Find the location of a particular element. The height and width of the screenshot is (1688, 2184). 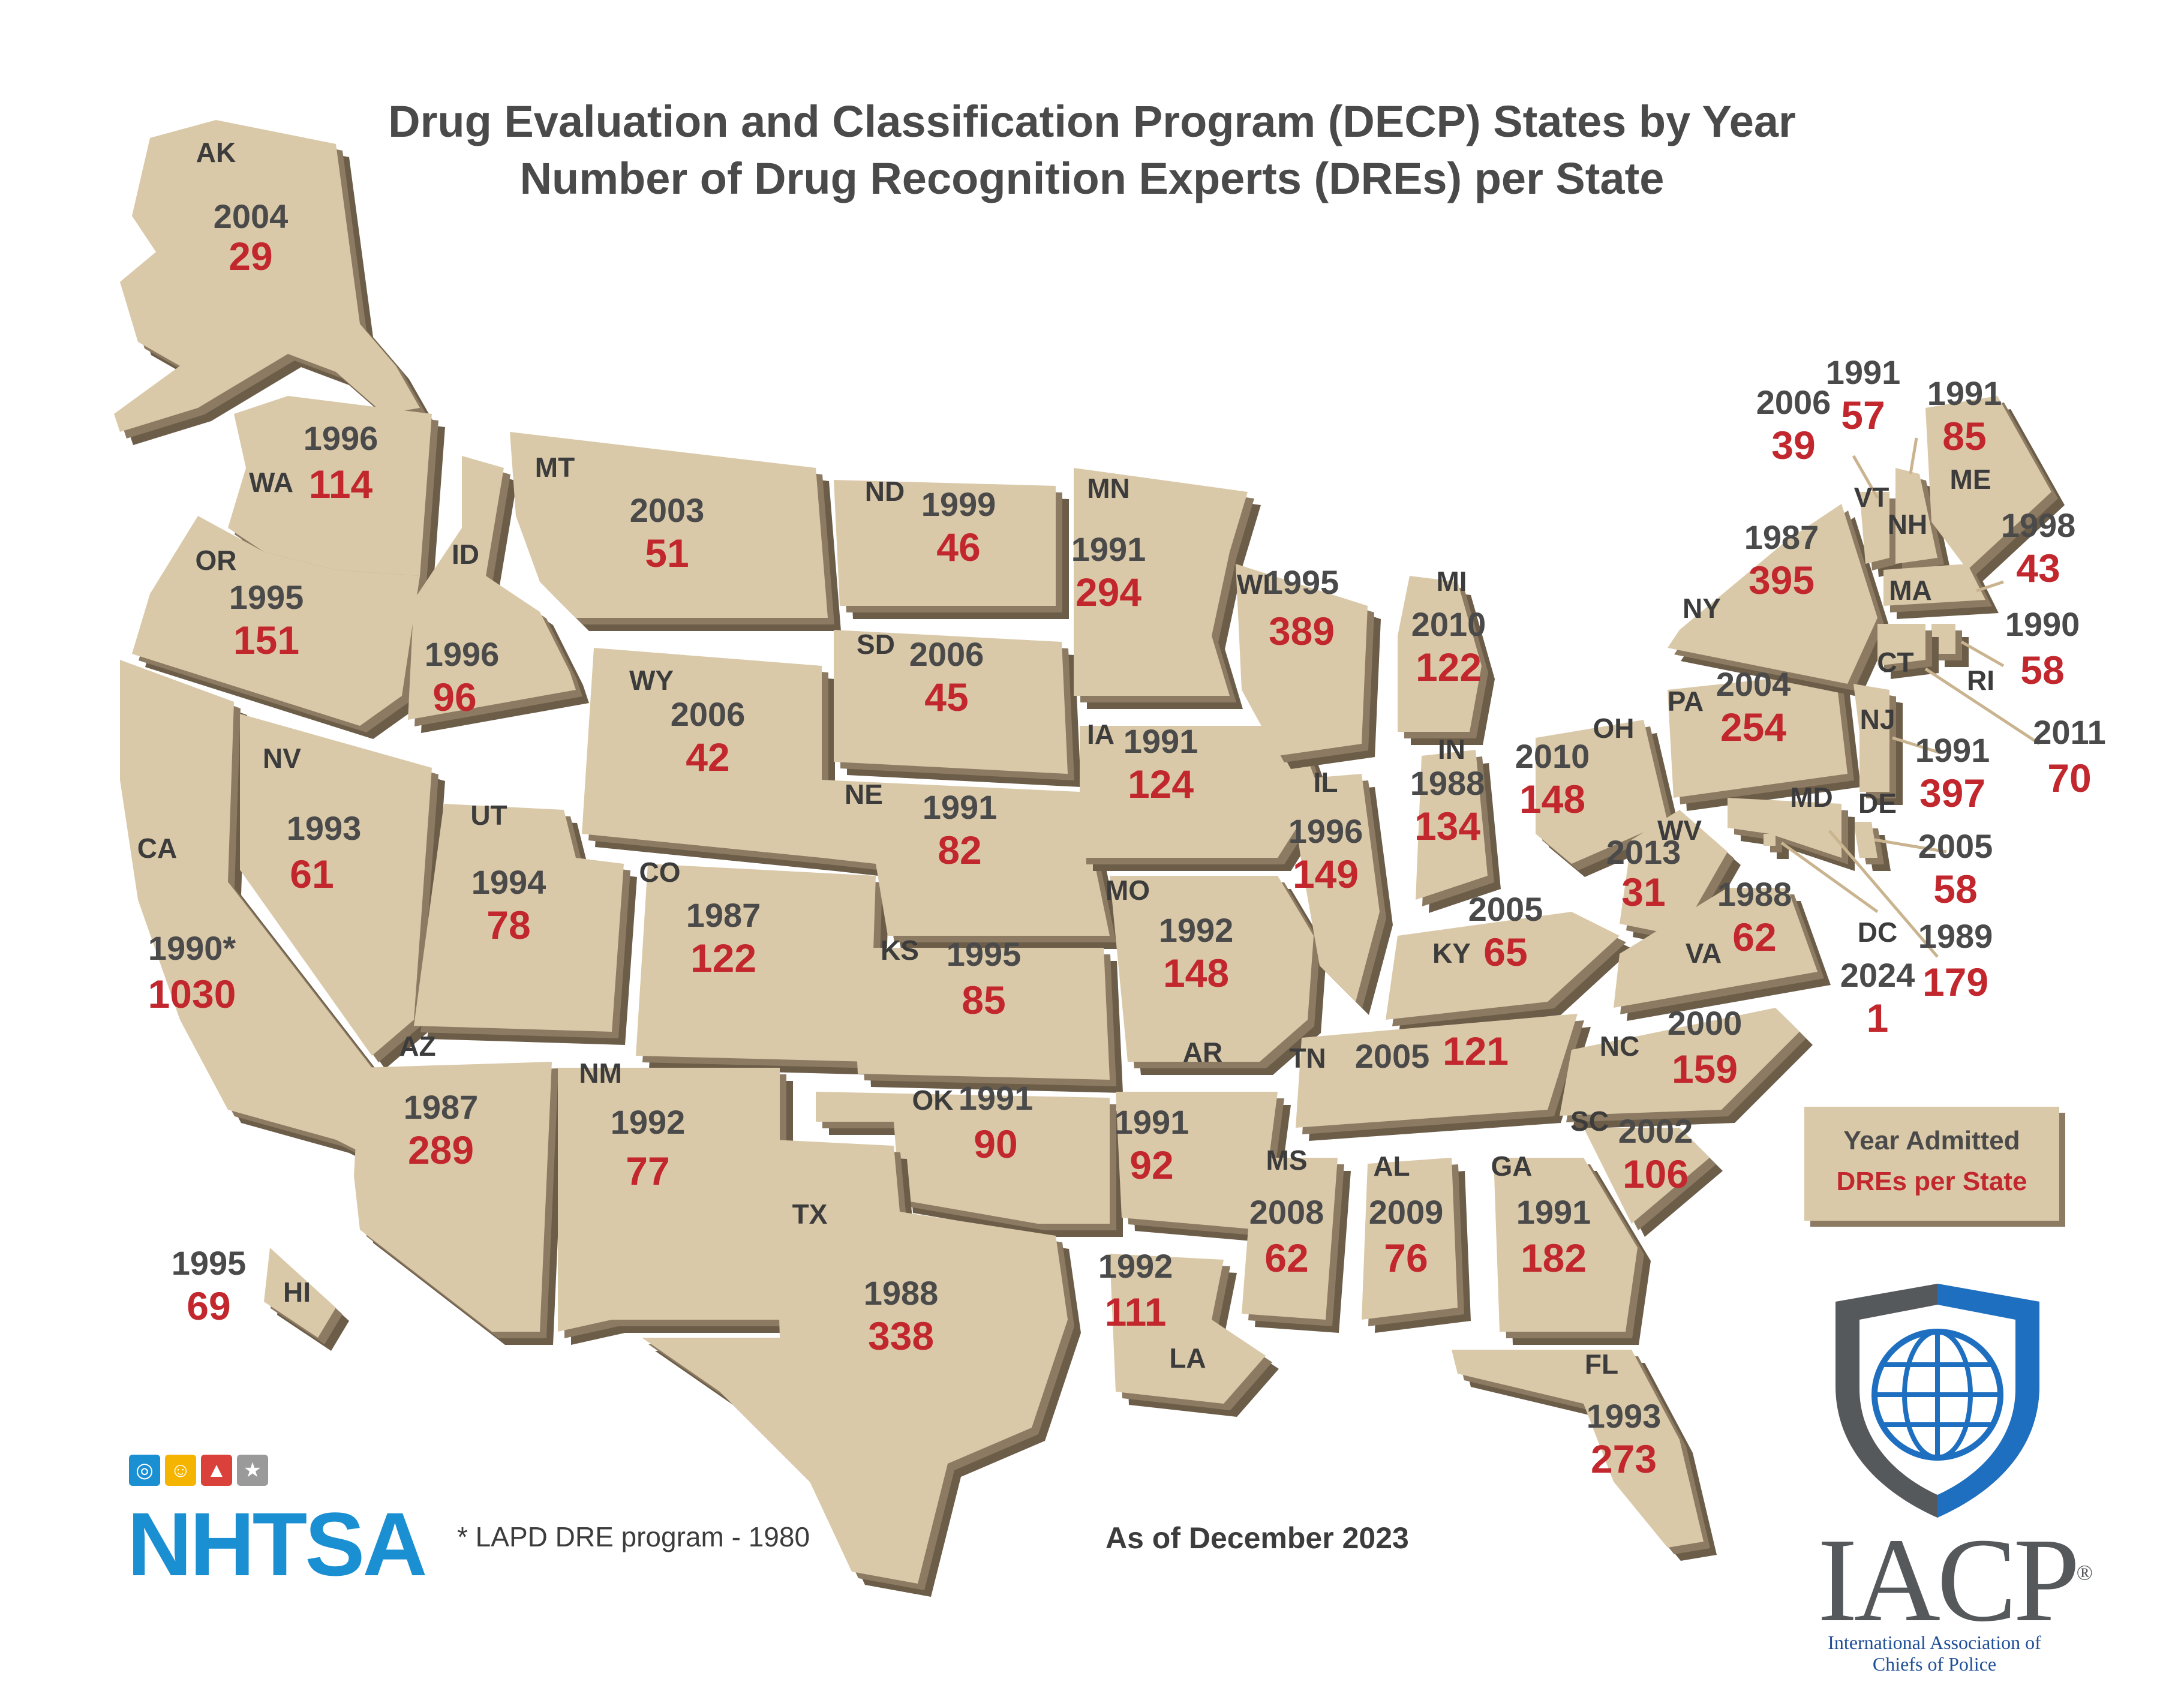

state-top-ok is located at coordinates (963, 1158).